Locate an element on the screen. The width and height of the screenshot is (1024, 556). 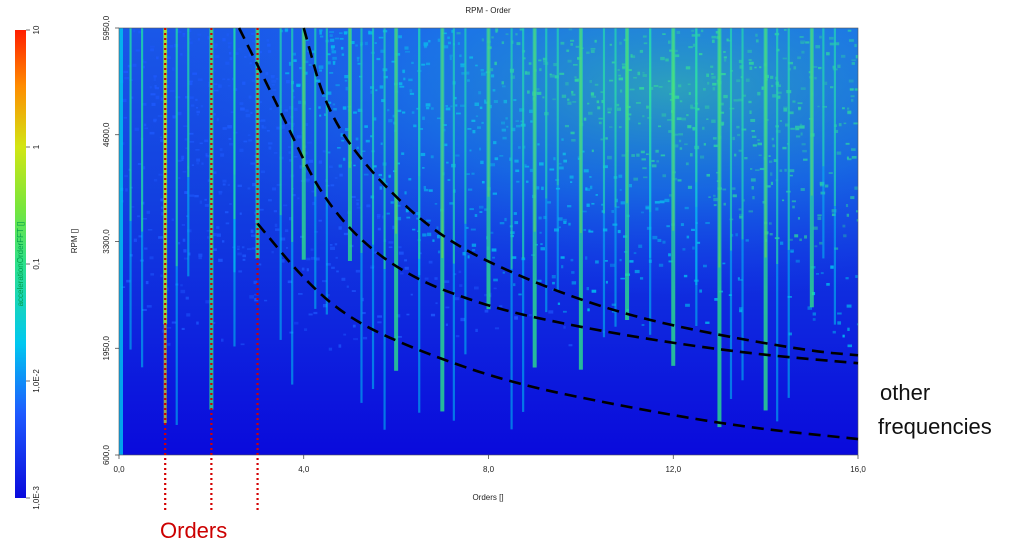
other-annotation-line1: other is located at coordinates (905, 392).